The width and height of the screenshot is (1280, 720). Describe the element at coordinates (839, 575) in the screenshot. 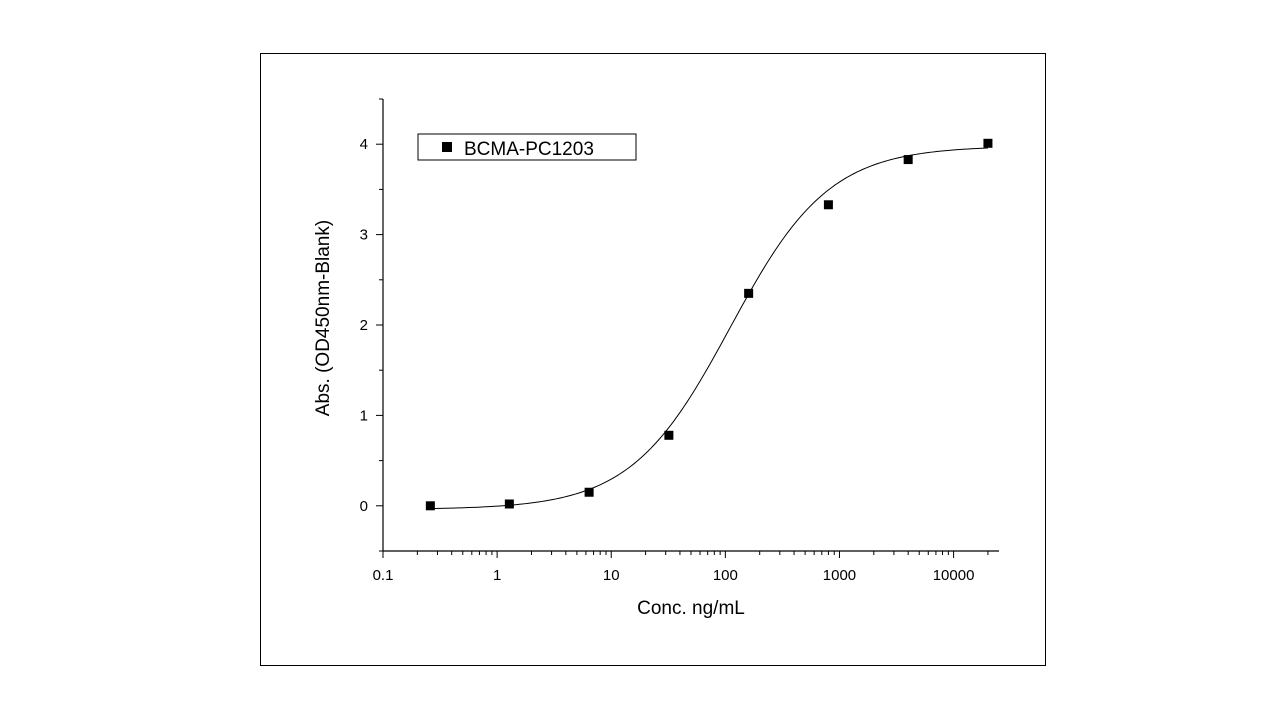

I see `x-tick-label: 1000` at that location.